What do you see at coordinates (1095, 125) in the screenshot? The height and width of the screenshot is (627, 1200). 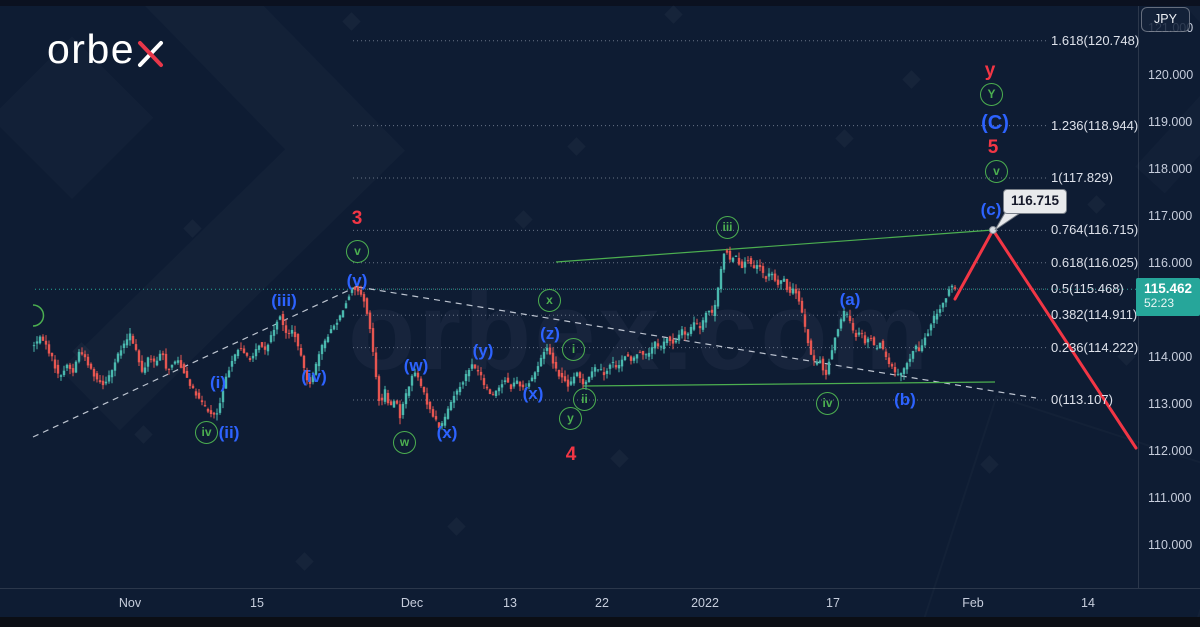 I see `fib-level-label: 1.236(118.944)` at bounding box center [1095, 125].